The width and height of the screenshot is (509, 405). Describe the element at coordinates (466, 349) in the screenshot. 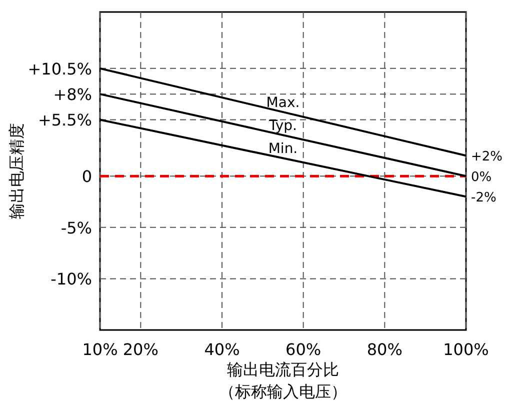

I see `x-tick-label: 100%` at that location.